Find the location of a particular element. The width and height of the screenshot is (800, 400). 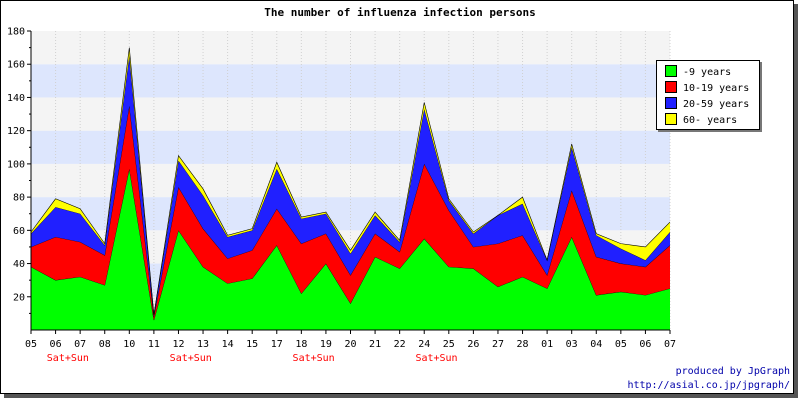

x-tick-label: 08 is located at coordinates (105, 344).